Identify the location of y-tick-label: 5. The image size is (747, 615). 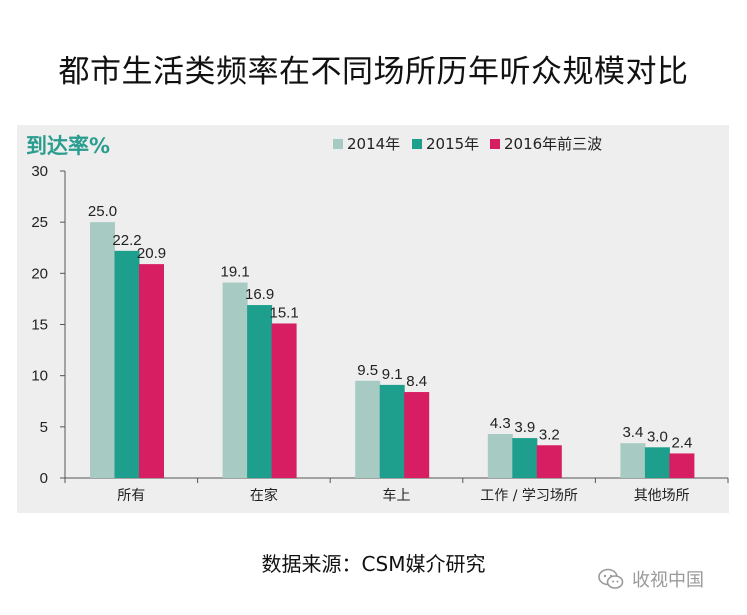
(44, 427).